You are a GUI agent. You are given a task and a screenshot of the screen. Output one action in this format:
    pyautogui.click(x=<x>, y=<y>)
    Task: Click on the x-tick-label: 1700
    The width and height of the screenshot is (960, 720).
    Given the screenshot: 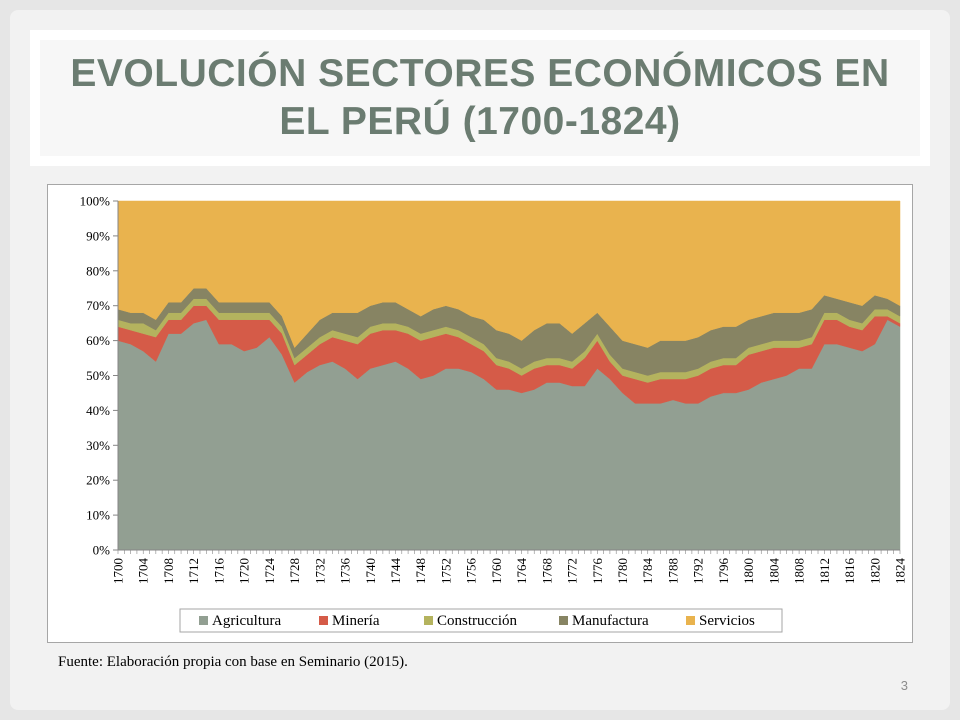 What is the action you would take?
    pyautogui.click(x=118, y=571)
    